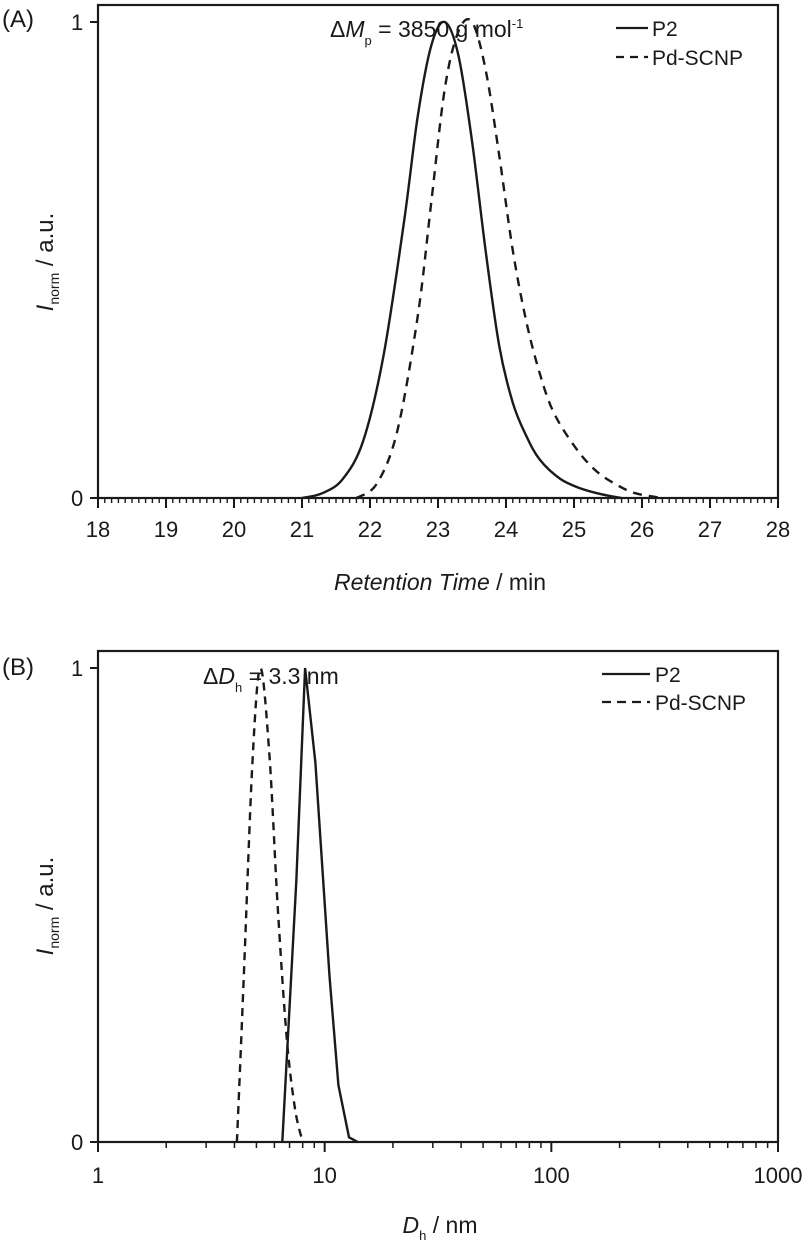  What do you see at coordinates (18, 667) in the screenshot?
I see `panel-b-label: (B)` at bounding box center [18, 667].